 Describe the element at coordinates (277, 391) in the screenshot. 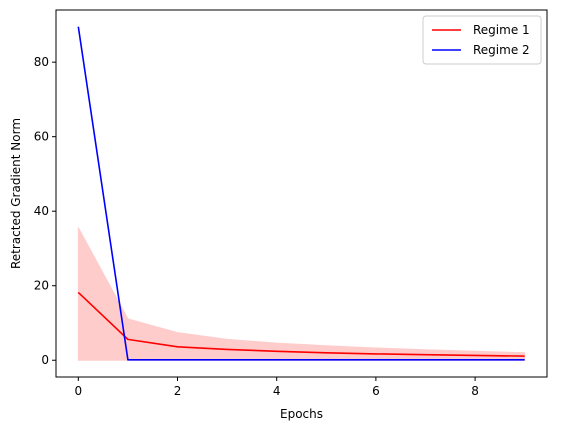

I see `x-tick-label: 4` at that location.